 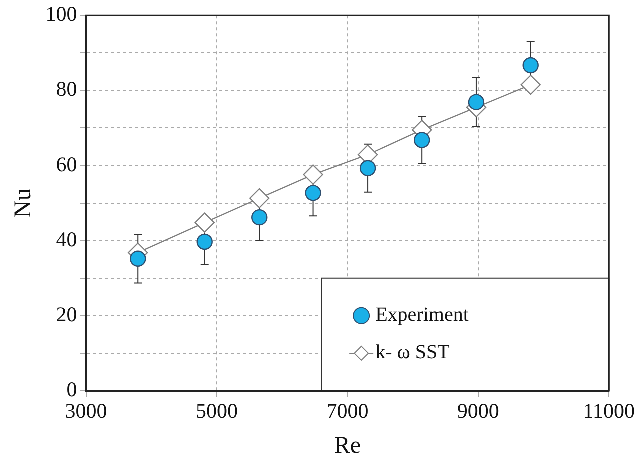 What do you see at coordinates (478, 411) in the screenshot?
I see `x-tick-label: 9000` at bounding box center [478, 411].